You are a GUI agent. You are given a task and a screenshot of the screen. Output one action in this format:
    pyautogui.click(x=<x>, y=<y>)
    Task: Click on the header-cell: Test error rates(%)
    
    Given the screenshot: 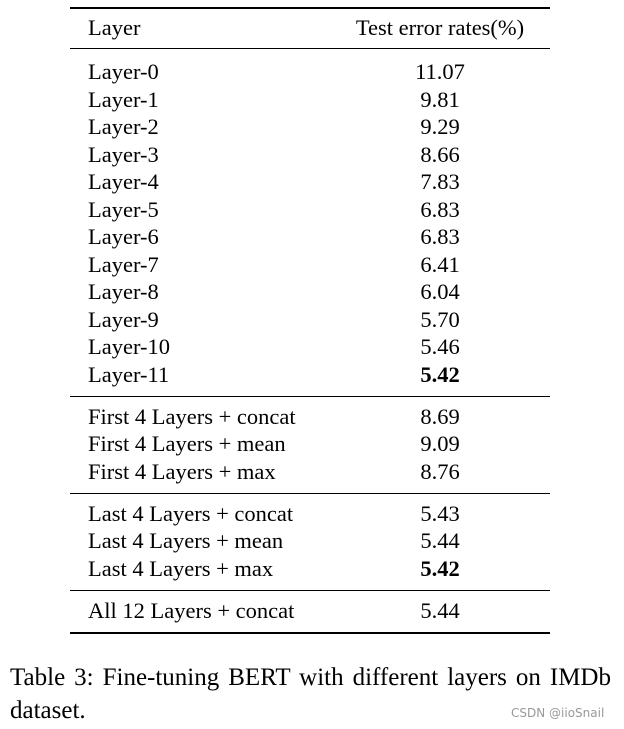 What is the action you would take?
    pyautogui.click(x=440, y=27)
    